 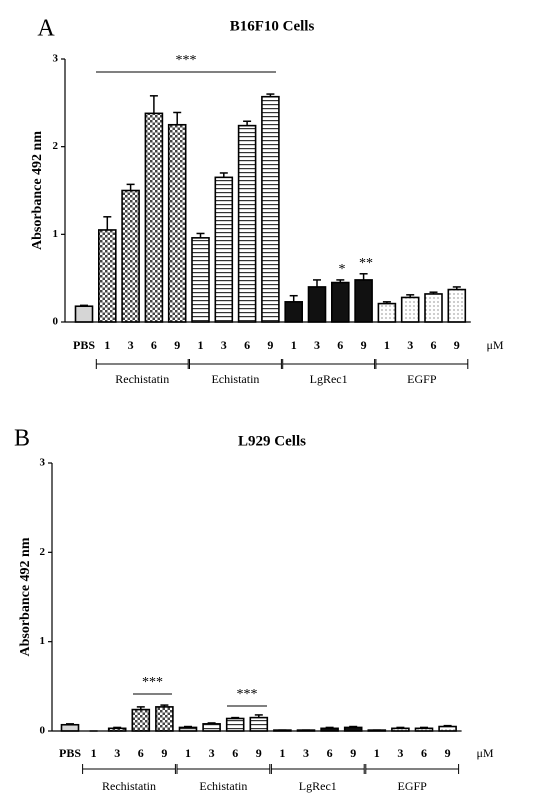 What do you see at coordinates (46, 29) in the screenshot?
I see `panel-letter: A` at bounding box center [46, 29].